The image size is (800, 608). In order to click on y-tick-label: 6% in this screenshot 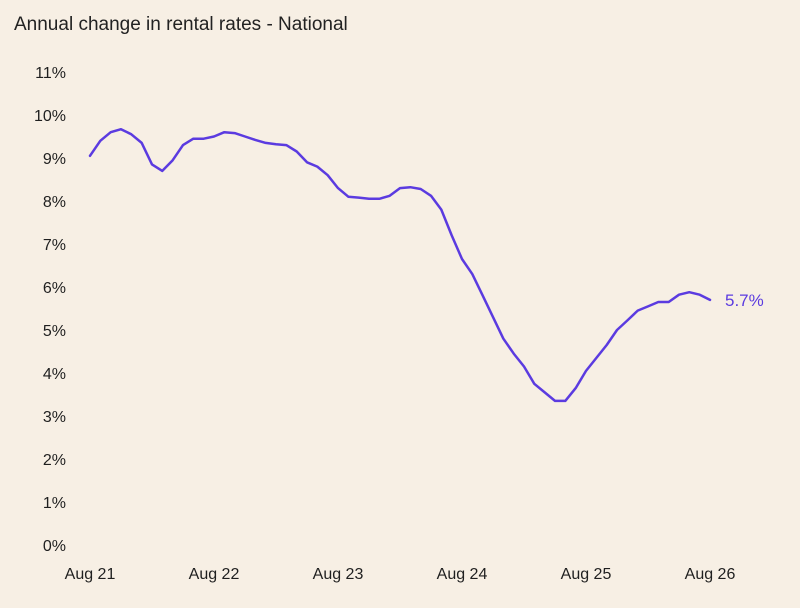, I will do `click(54, 288)`.